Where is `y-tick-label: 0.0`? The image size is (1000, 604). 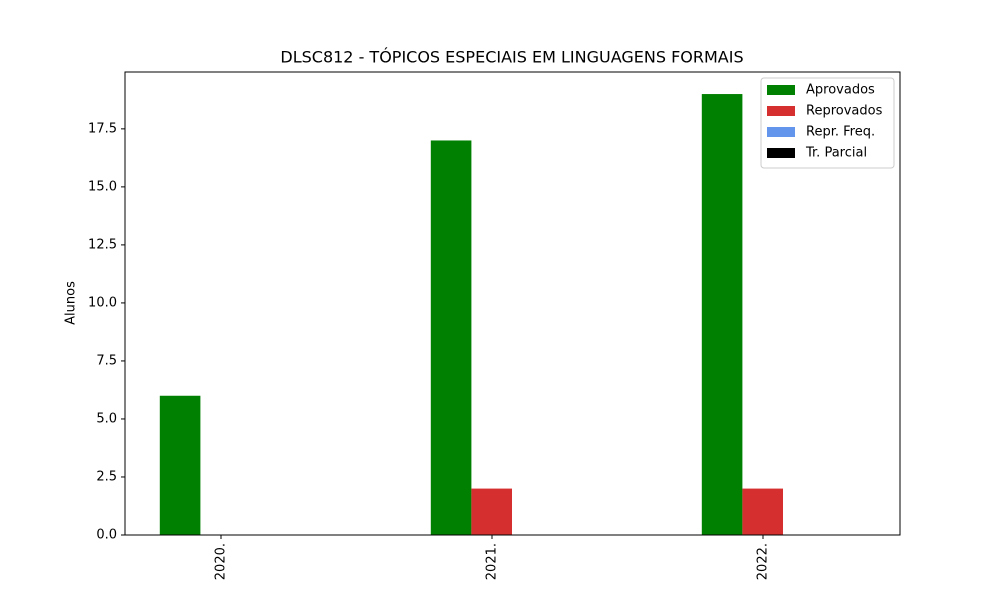 y-tick-label: 0.0 is located at coordinates (106, 535).